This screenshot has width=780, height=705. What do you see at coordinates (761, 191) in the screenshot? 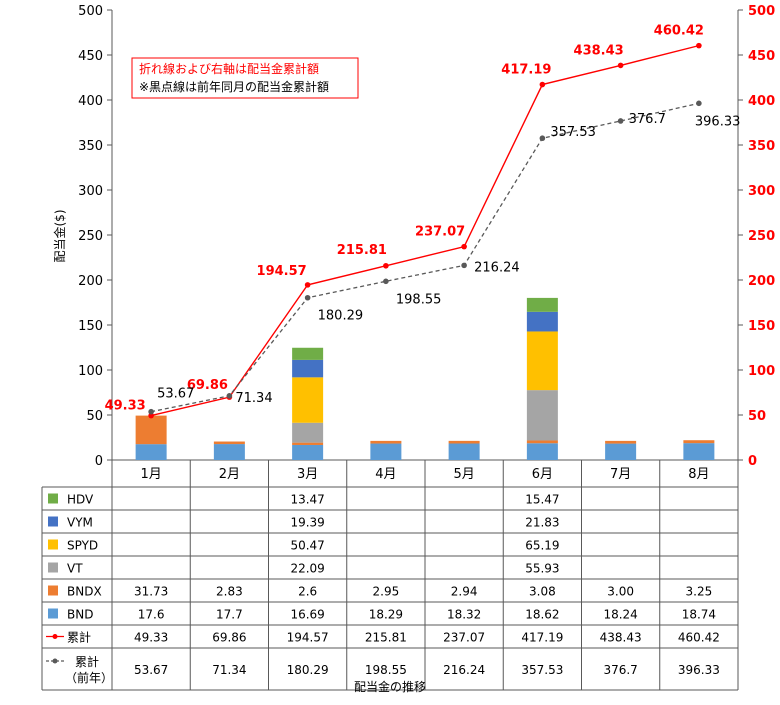
I see `y2-tick-label: 300` at bounding box center [761, 191].